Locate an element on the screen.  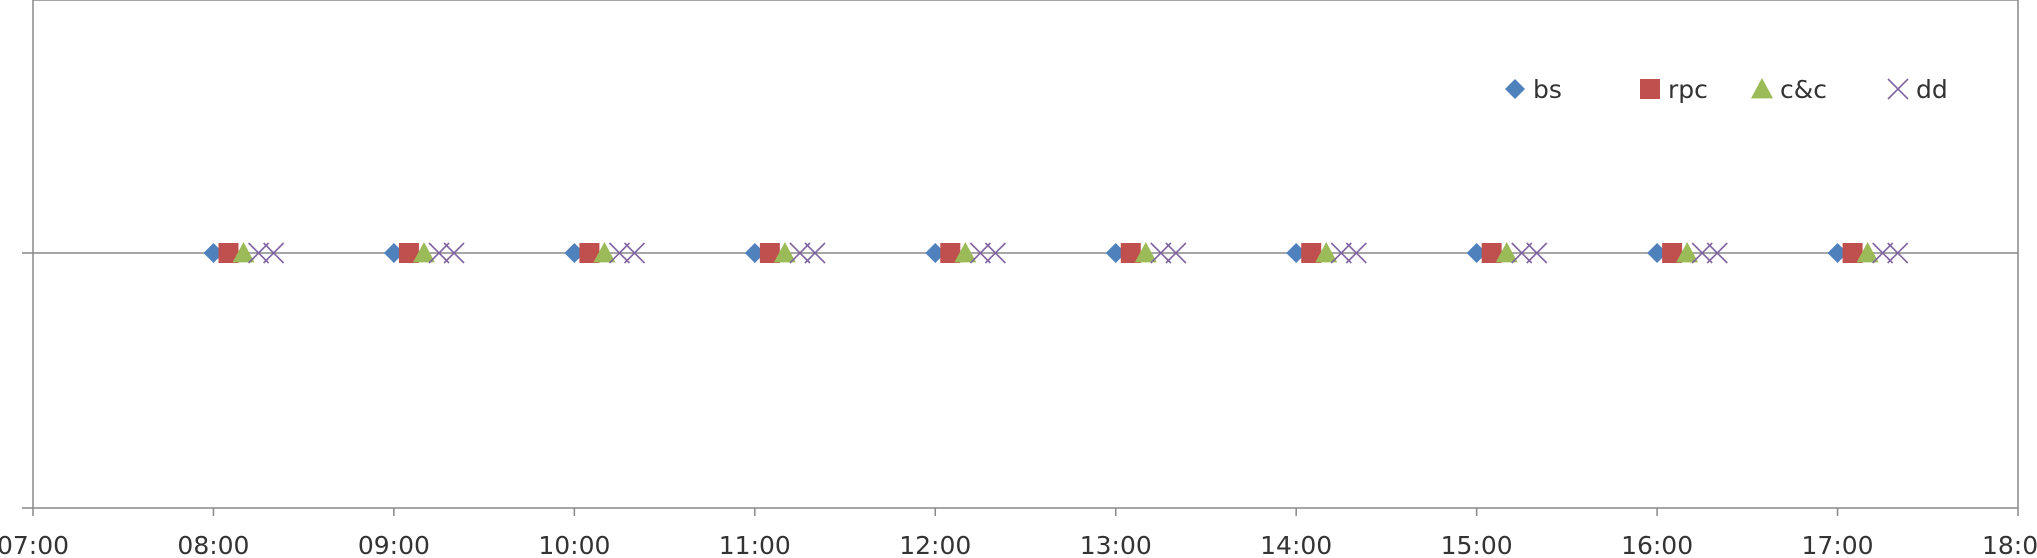
series-bs is located at coordinates (1025, 253).